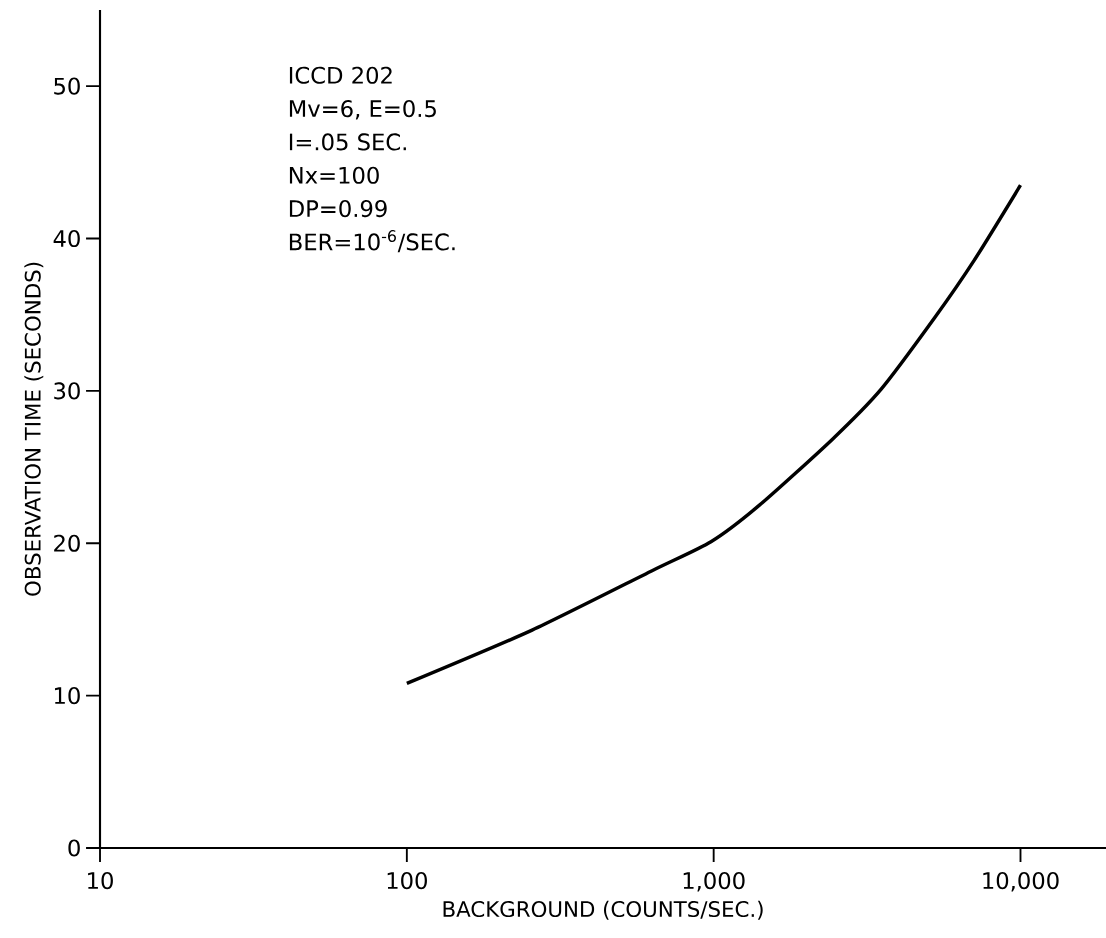 This screenshot has width=1106, height=938. I want to click on annotation: ICCD 202, so click(340, 75).